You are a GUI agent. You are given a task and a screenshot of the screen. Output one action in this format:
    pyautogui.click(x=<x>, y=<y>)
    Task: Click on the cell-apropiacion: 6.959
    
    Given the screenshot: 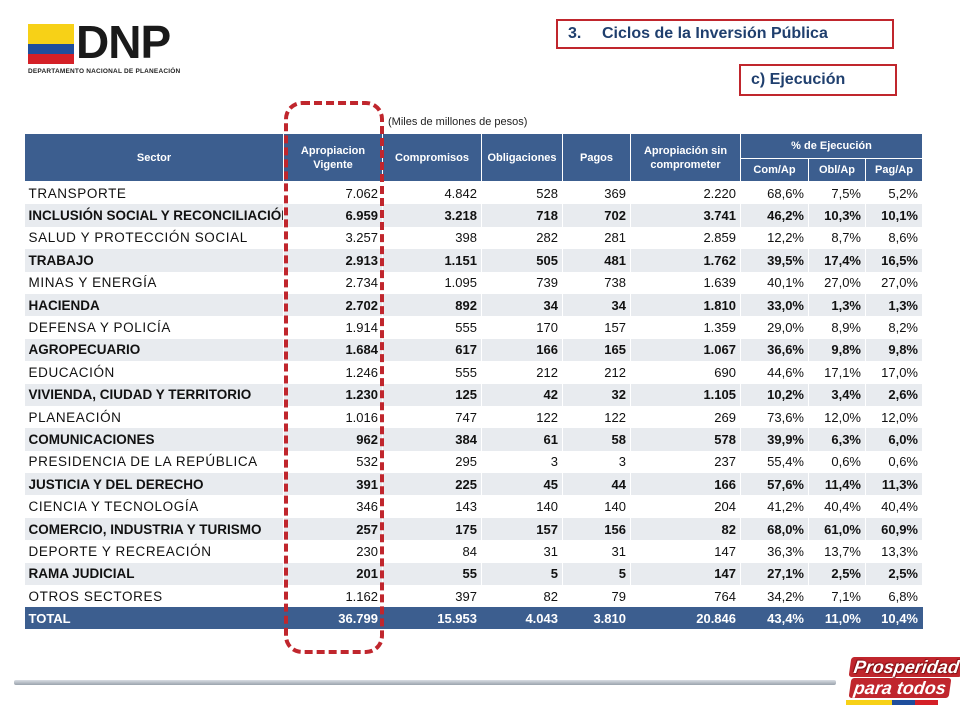 What is the action you would take?
    pyautogui.click(x=333, y=215)
    